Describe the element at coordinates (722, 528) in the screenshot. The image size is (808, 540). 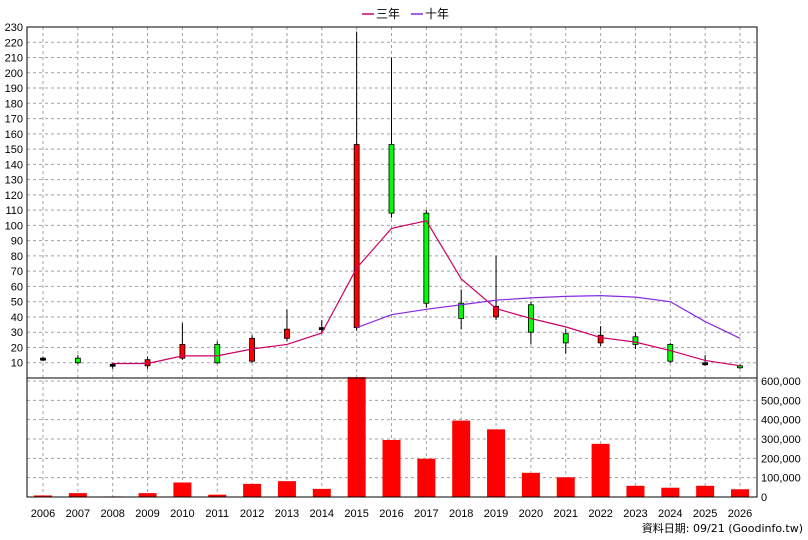
I see `data-date-footer: 資料日期: 09/21 (Goodinfo.tw)` at that location.